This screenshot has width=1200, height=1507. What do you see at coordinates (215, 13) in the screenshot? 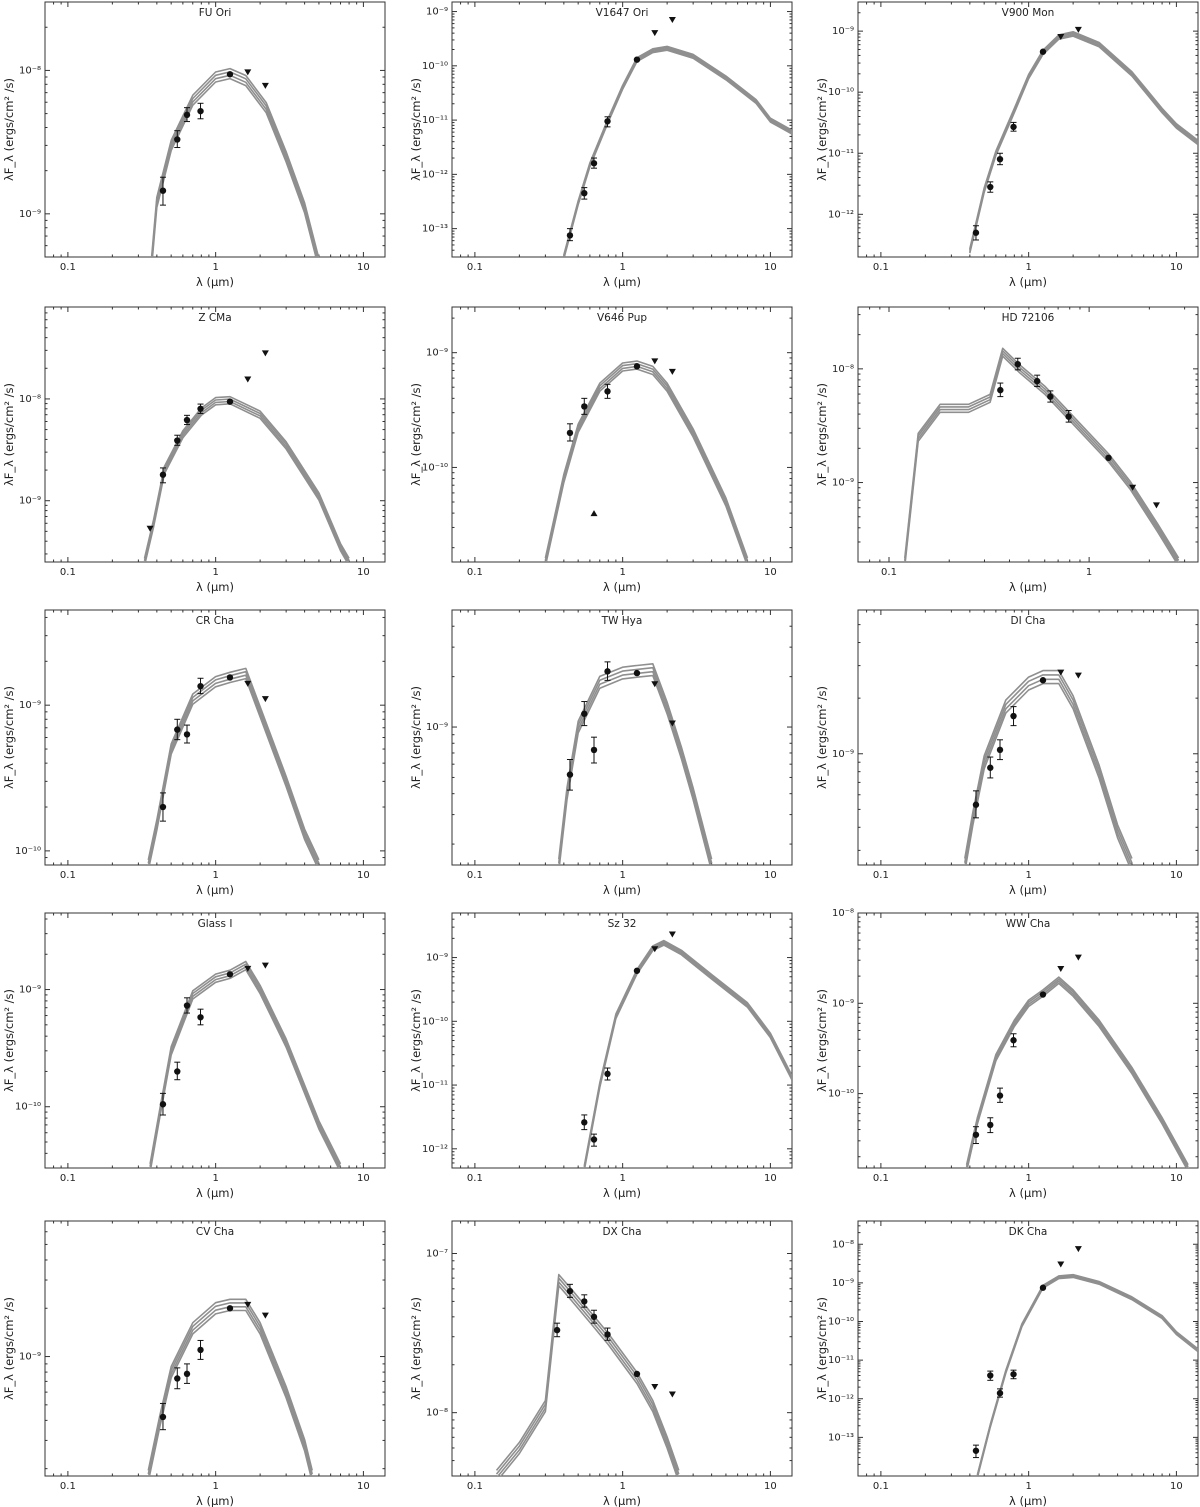
I see `panel-title: FU Ori` at bounding box center [215, 13].